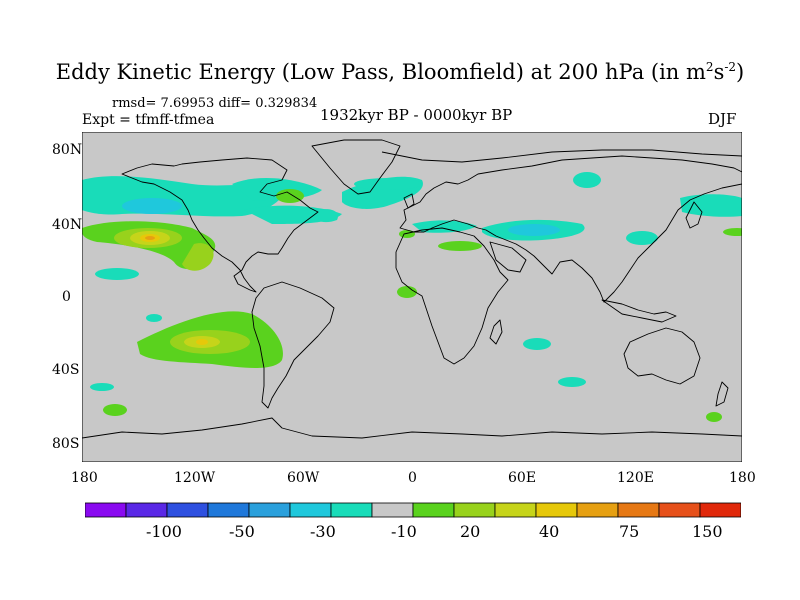 This screenshot has height=600, width=800. Describe the element at coordinates (198, 257) in the screenshot. I see `mexico-tail` at that location.